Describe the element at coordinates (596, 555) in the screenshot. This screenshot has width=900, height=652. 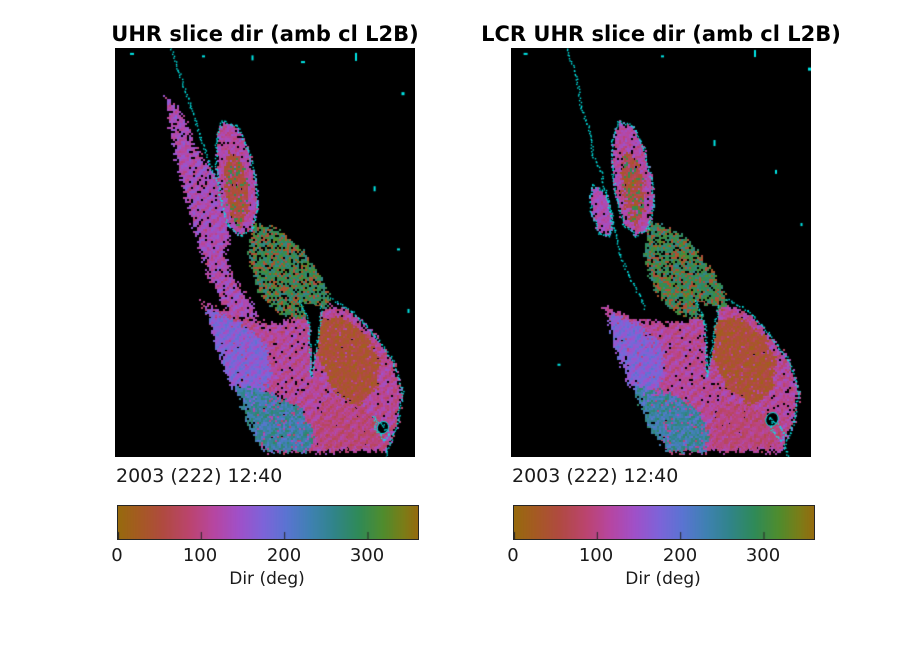
I see `right-colorbar-tick-100: 100` at that location.